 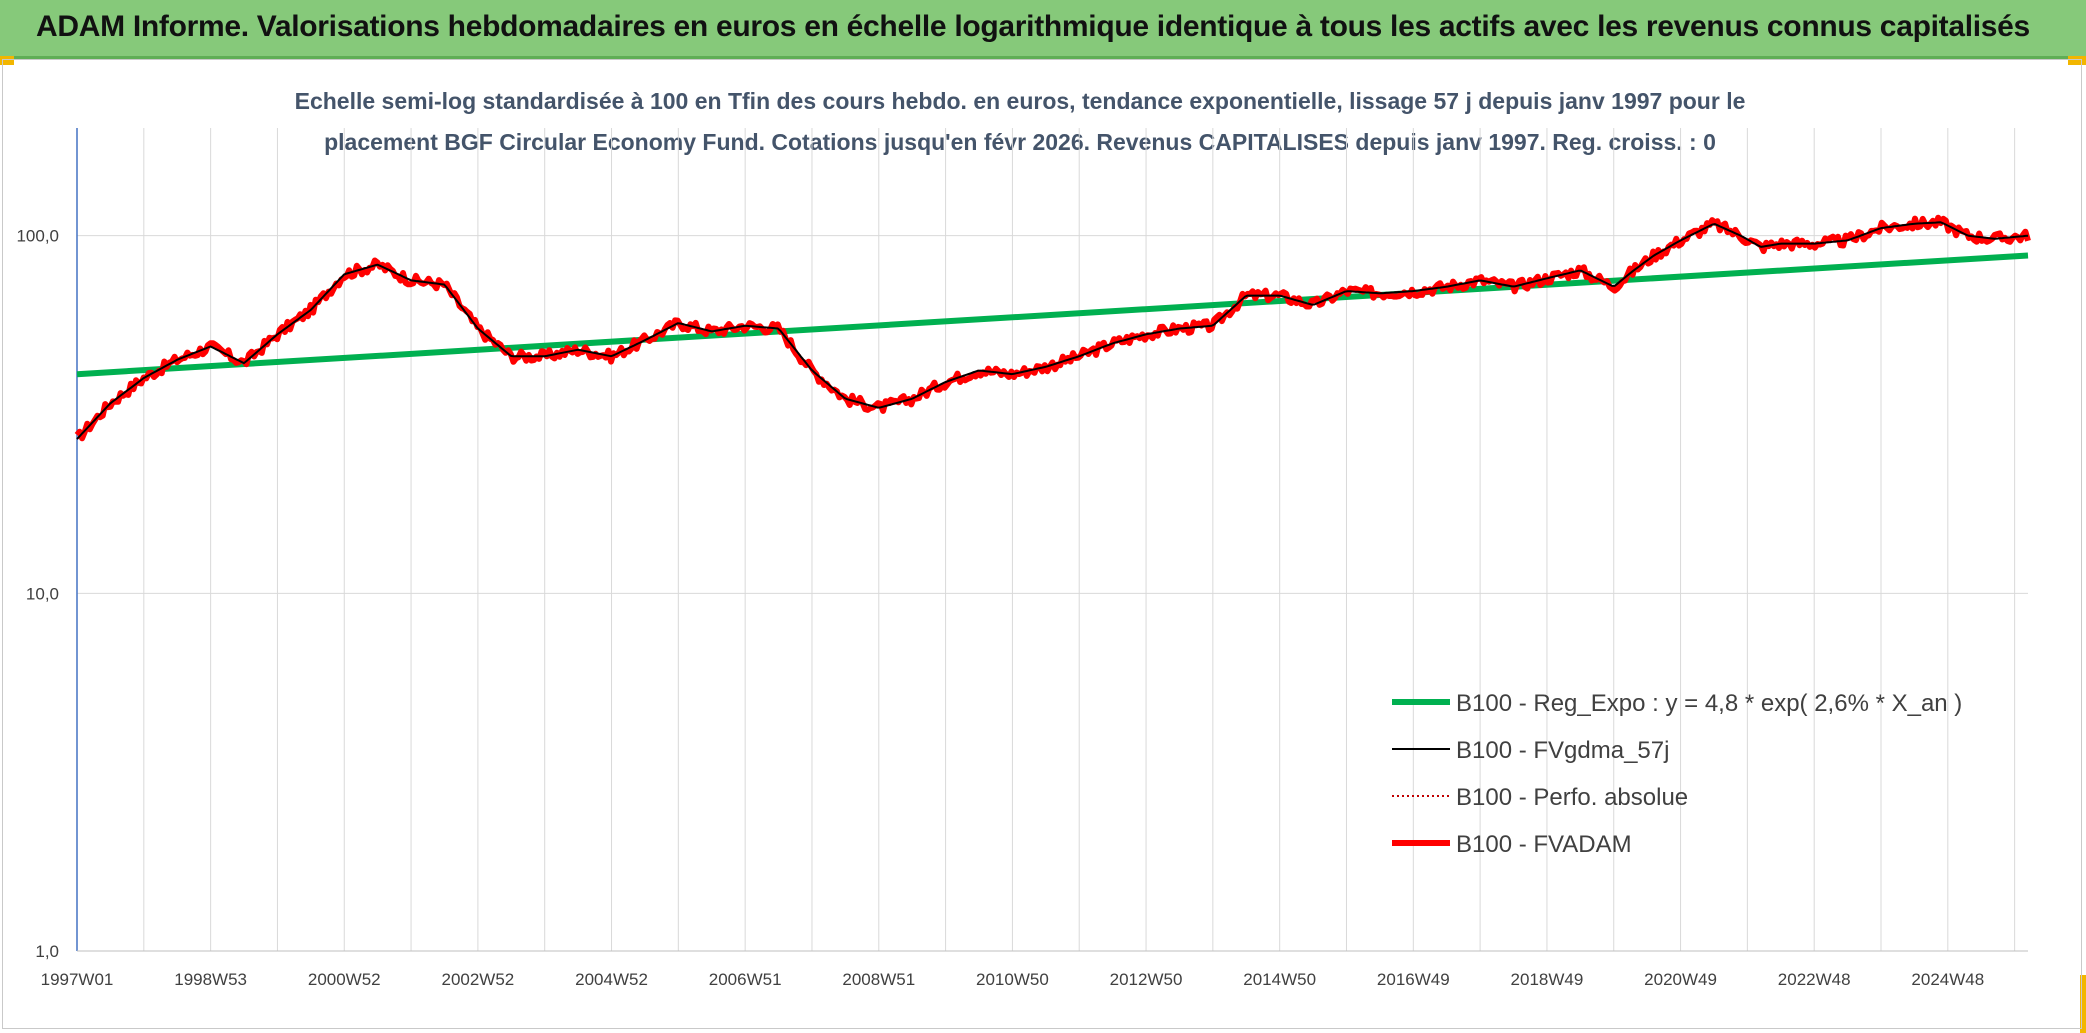 I want to click on corner-mark-right, so click(x=2077, y=60).